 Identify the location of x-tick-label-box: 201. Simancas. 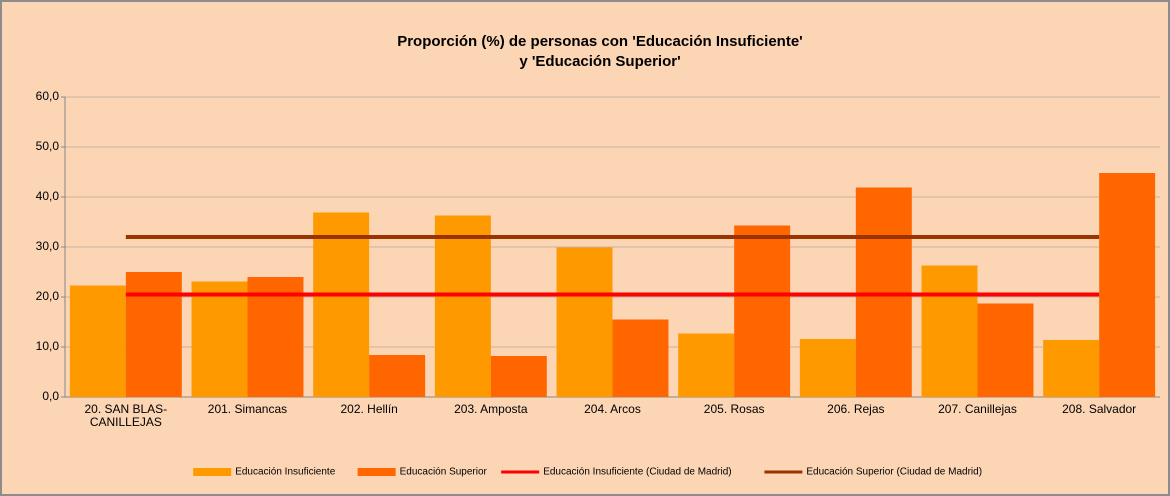
(247, 409).